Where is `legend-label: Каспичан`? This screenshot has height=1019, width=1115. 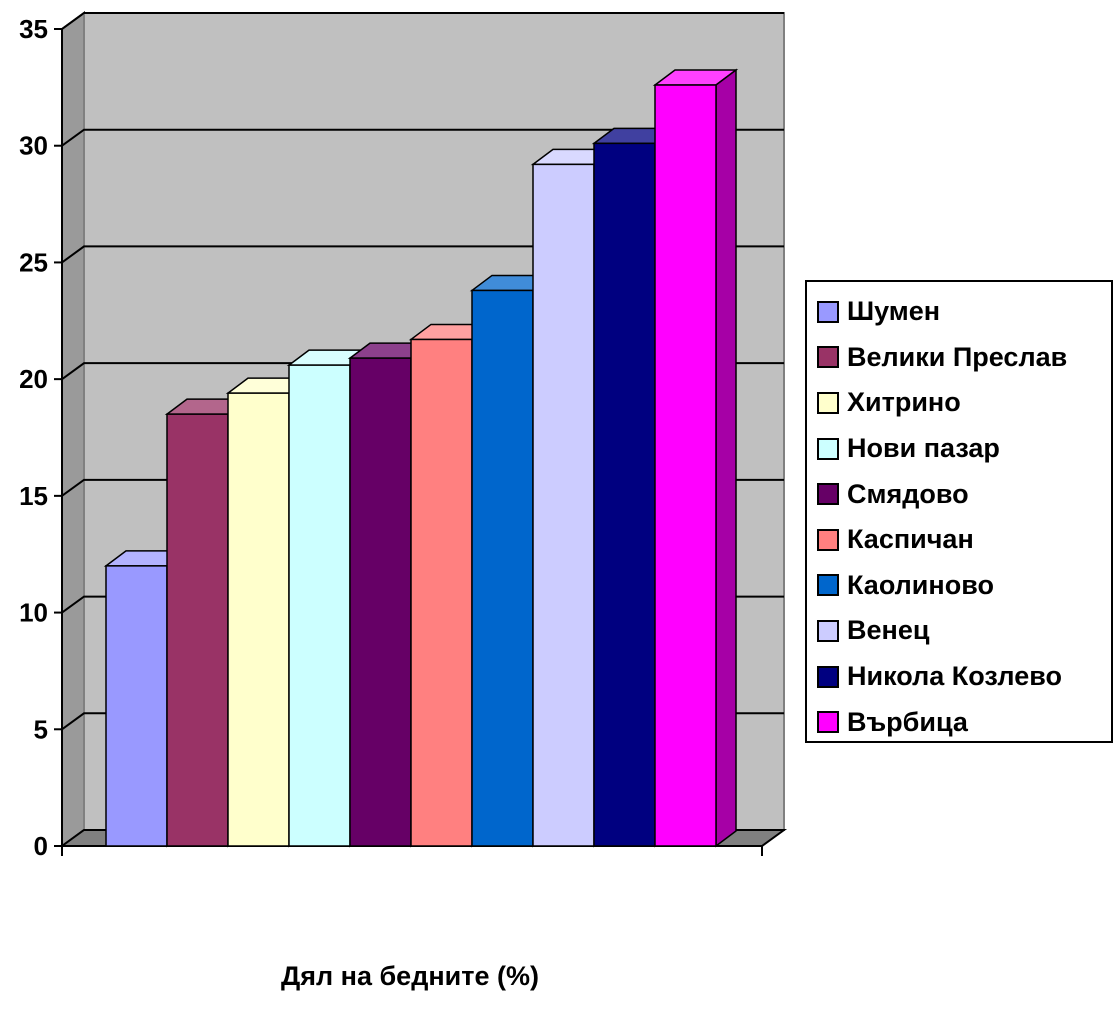
legend-label: Каспичан is located at coordinates (910, 539).